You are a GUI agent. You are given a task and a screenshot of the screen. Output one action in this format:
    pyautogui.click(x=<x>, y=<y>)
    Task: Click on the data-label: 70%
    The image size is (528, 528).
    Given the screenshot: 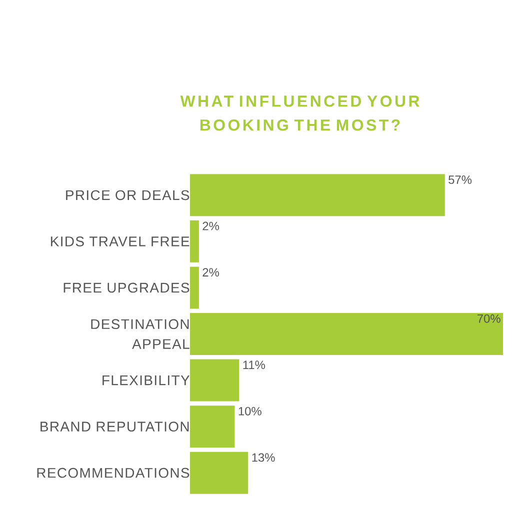 What is the action you would take?
    pyautogui.click(x=488, y=318)
    